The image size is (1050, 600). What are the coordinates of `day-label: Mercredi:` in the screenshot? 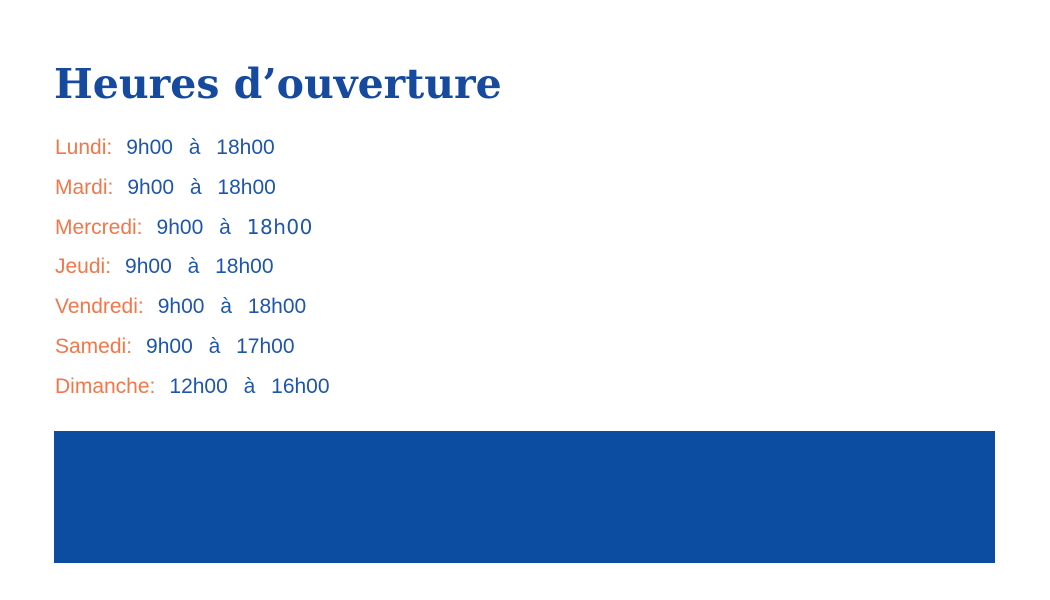 It's located at (99, 227).